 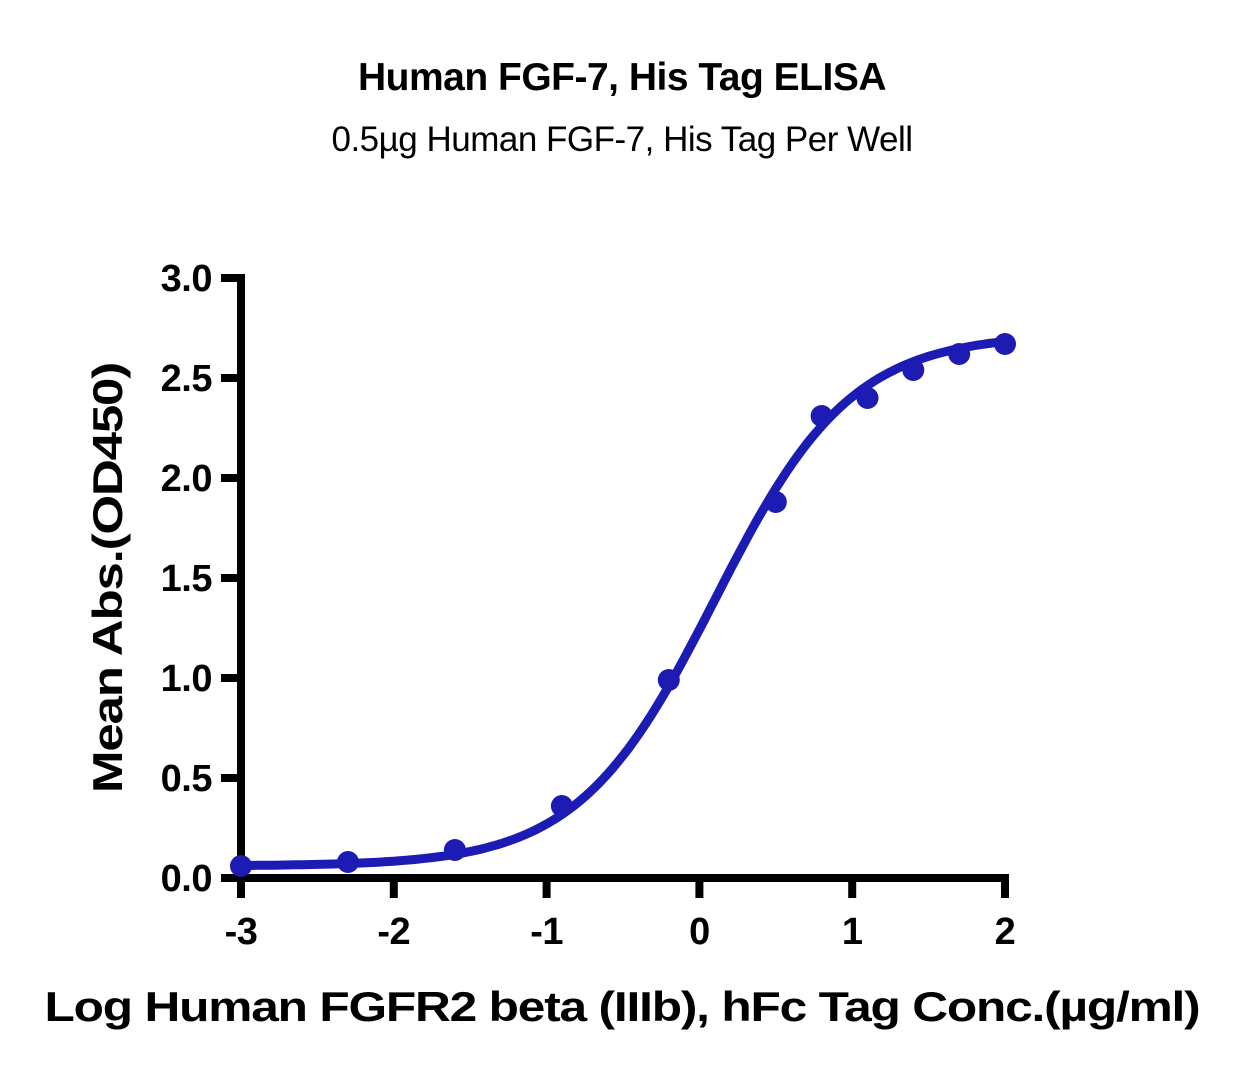 I want to click on x-tick-label: -2, so click(x=393, y=932).